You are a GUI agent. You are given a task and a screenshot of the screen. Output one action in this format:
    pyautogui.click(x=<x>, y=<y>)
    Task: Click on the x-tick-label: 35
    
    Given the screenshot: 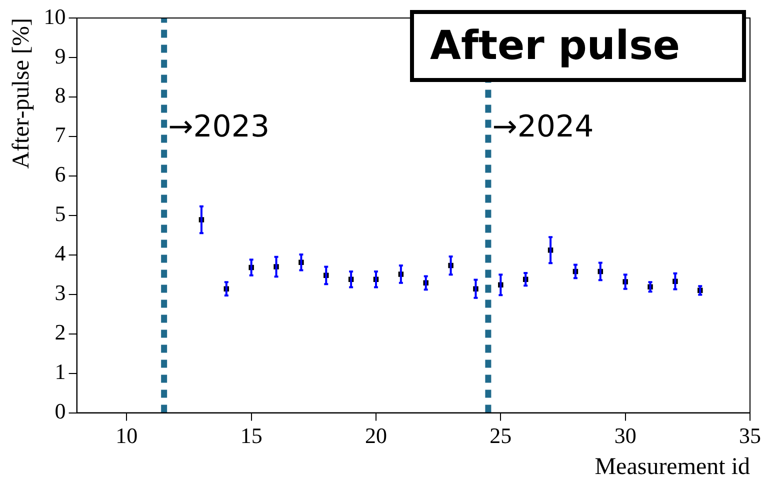 What is the action you would take?
    pyautogui.click(x=750, y=435)
    